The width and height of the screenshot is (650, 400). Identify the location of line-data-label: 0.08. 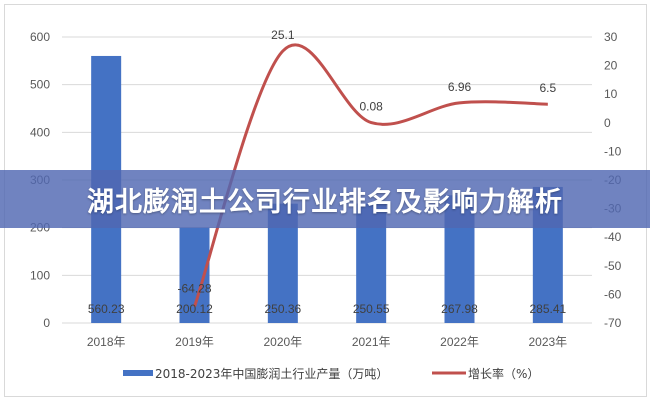
(371, 107).